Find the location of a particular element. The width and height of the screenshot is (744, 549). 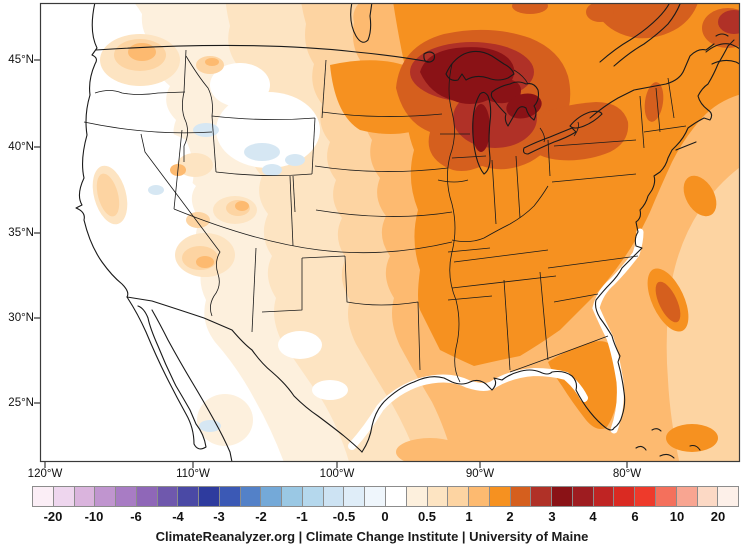

border-mo-ar is located at coordinates (469, 250).